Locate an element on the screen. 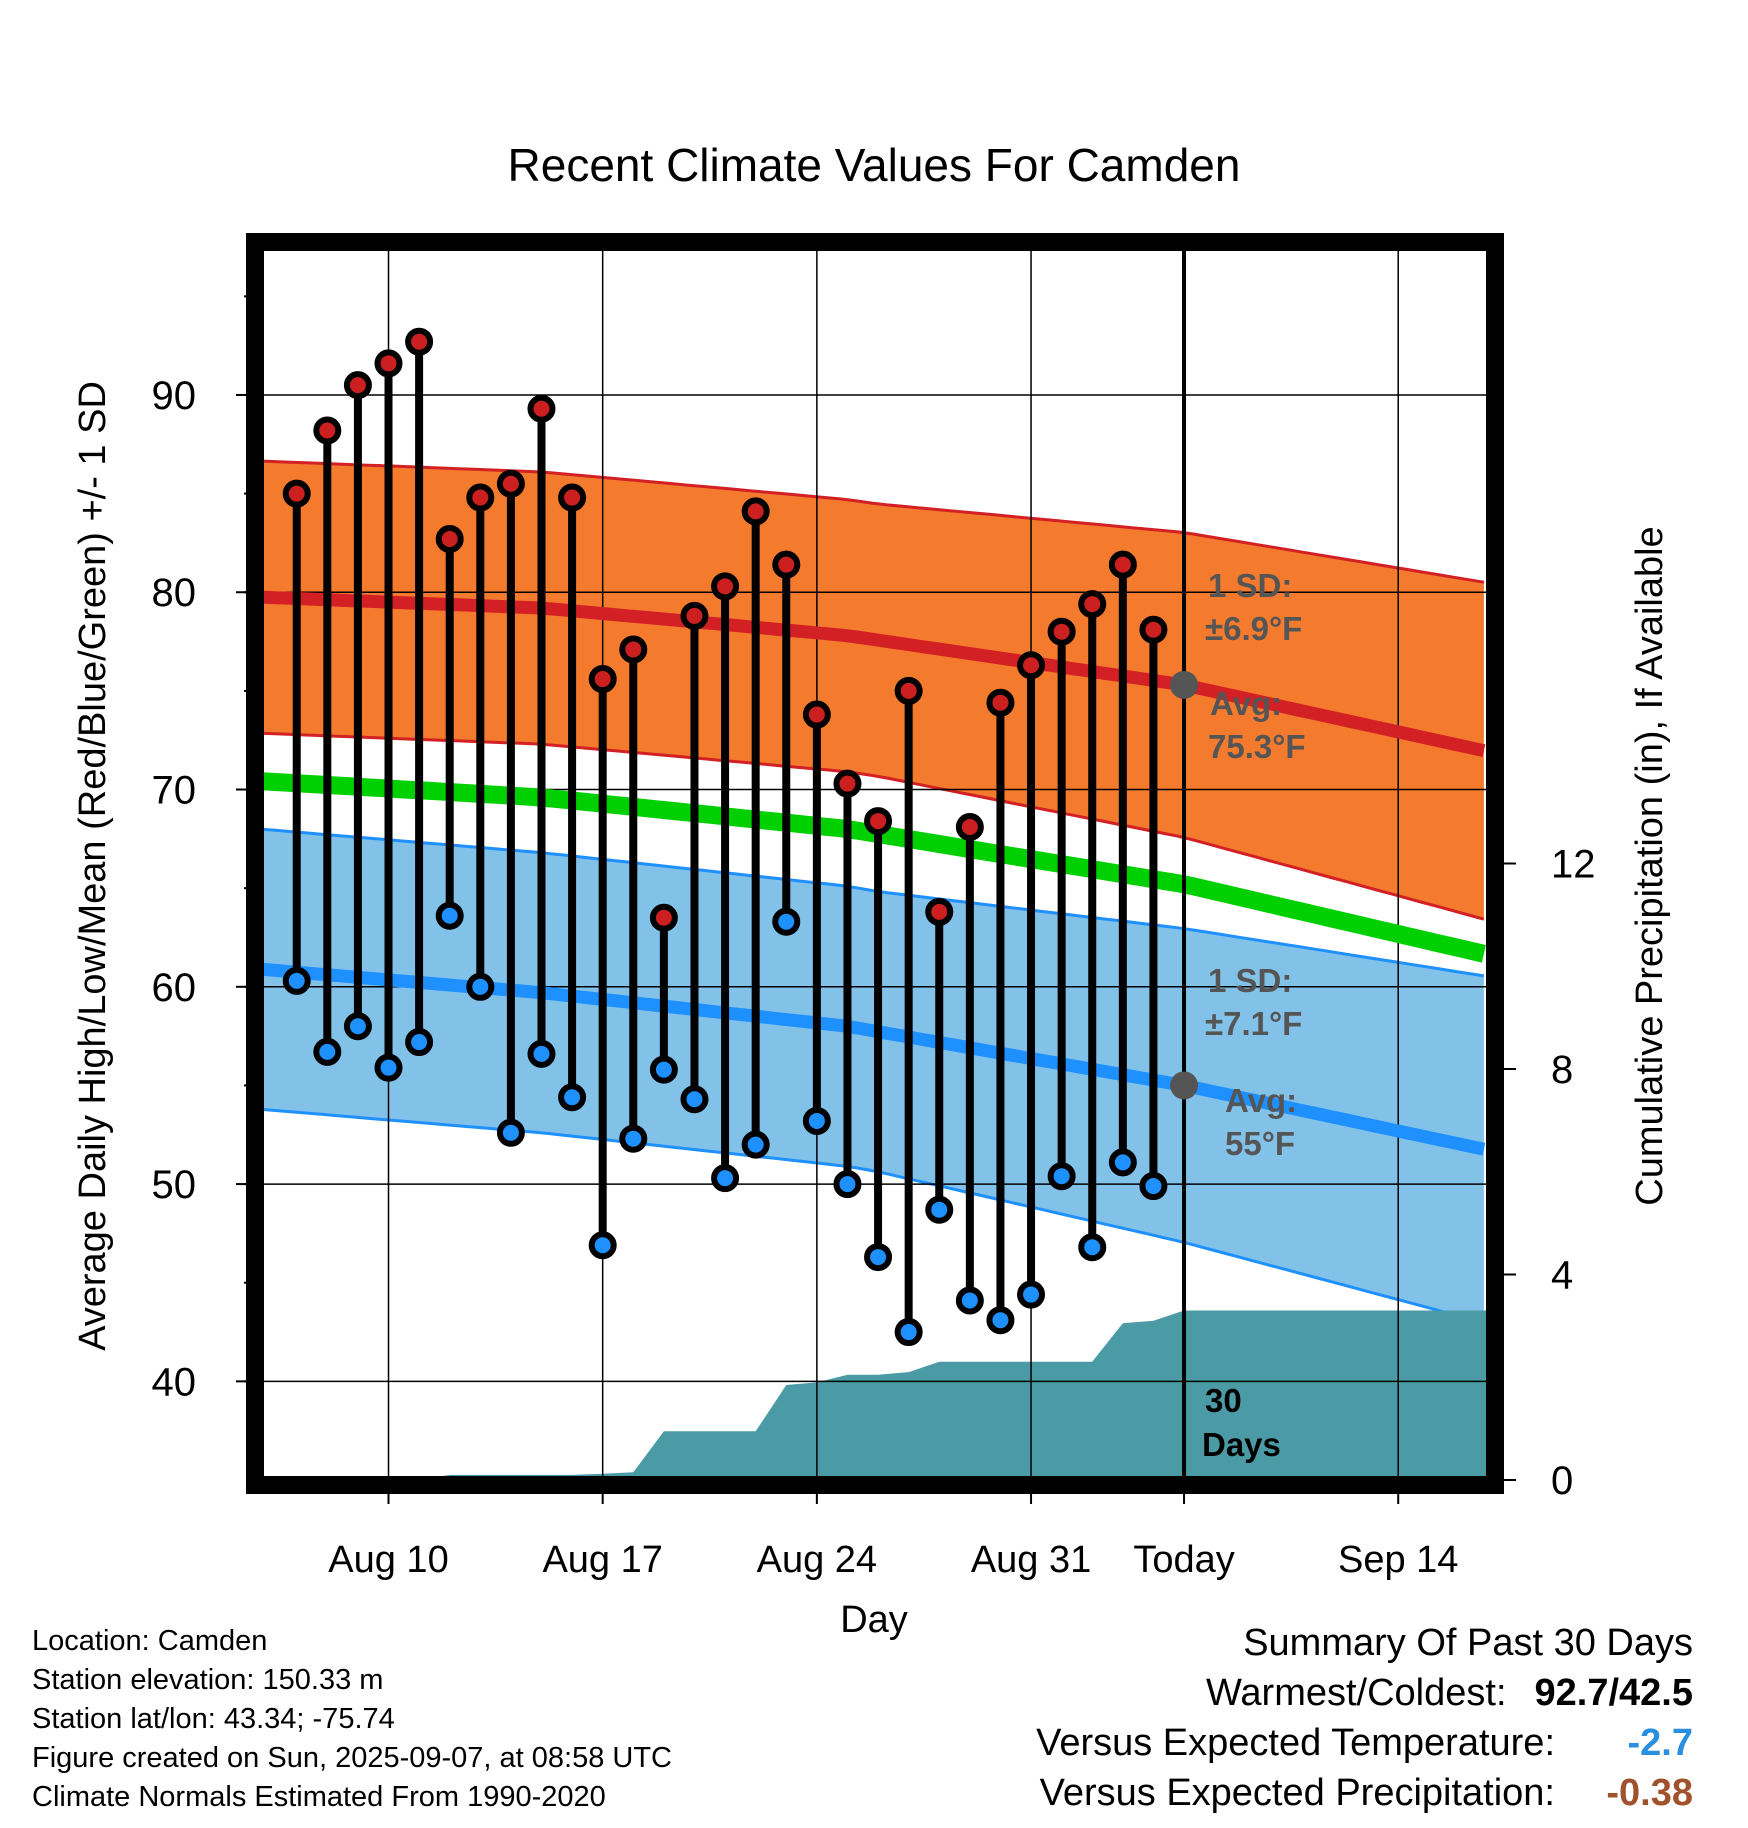  y-left-tick-label: 50 is located at coordinates (174, 1185).